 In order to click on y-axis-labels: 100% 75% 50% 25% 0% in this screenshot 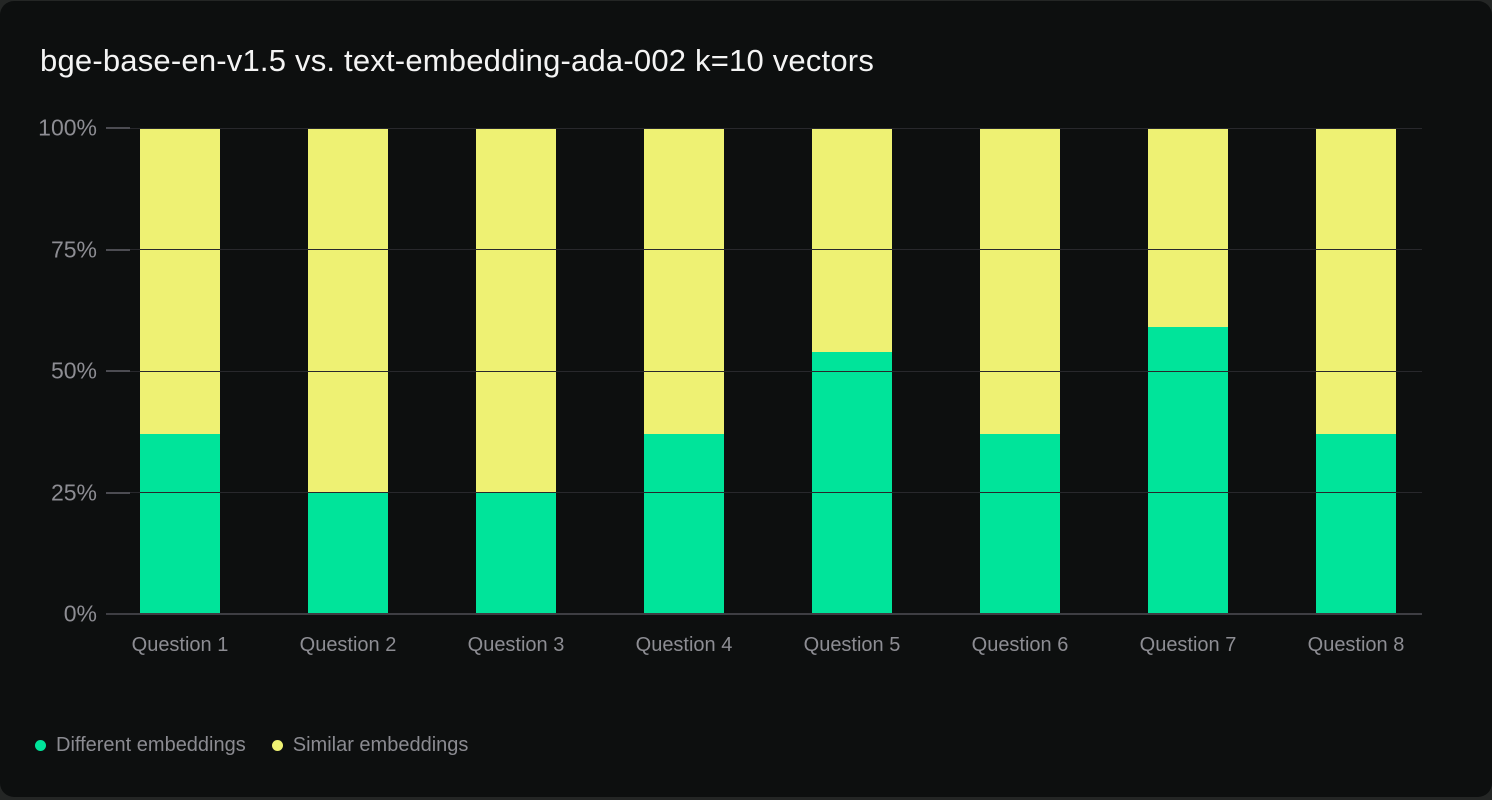, I will do `click(48, 370)`.